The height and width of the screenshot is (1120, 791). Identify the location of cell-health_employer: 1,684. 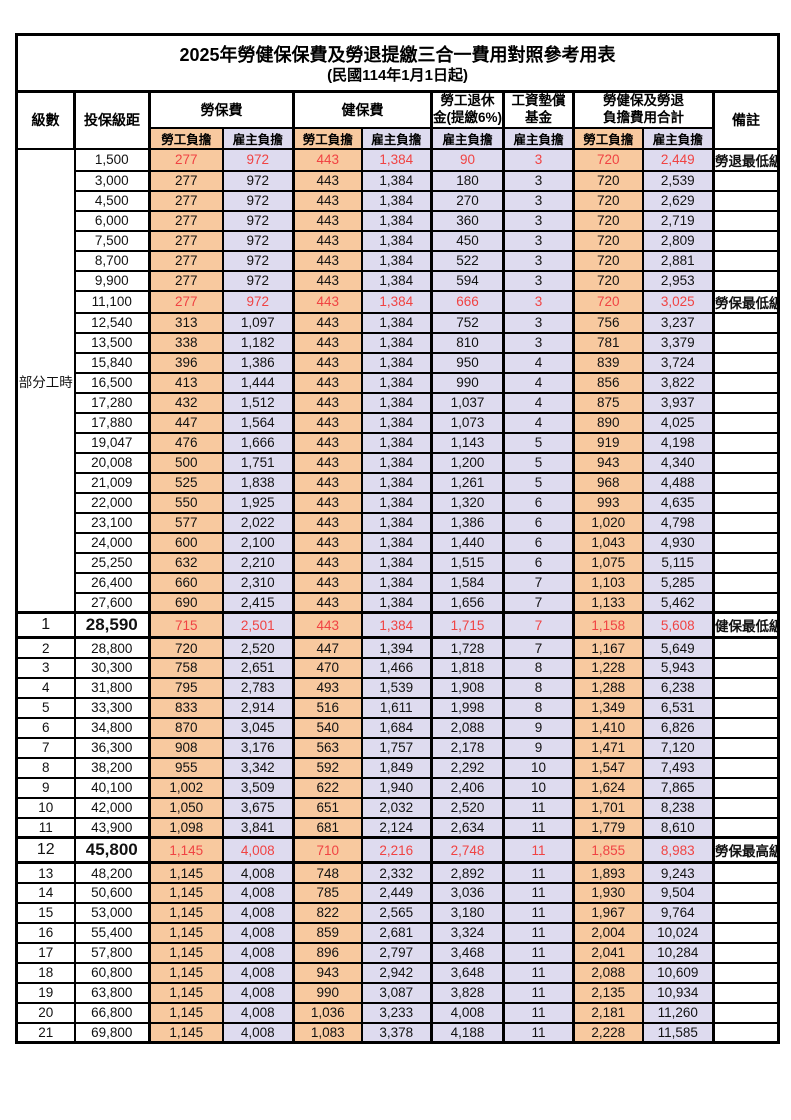
(396, 727).